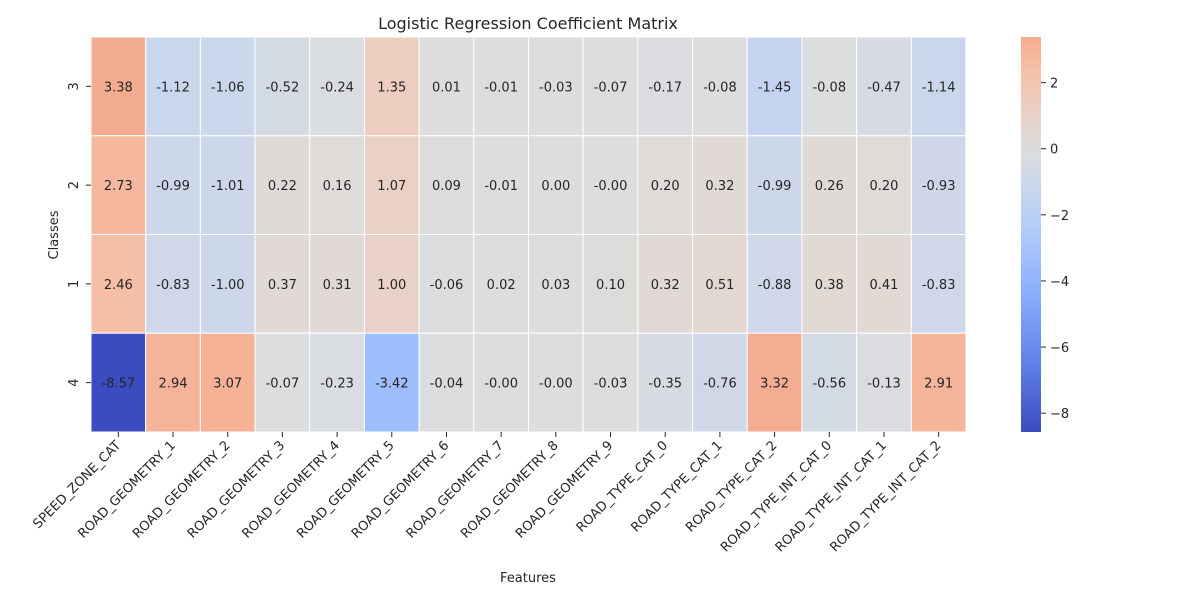 Image resolution: width=1200 pixels, height=600 pixels. Describe the element at coordinates (446, 87) in the screenshot. I see `cell-value-label: 0.01` at that location.